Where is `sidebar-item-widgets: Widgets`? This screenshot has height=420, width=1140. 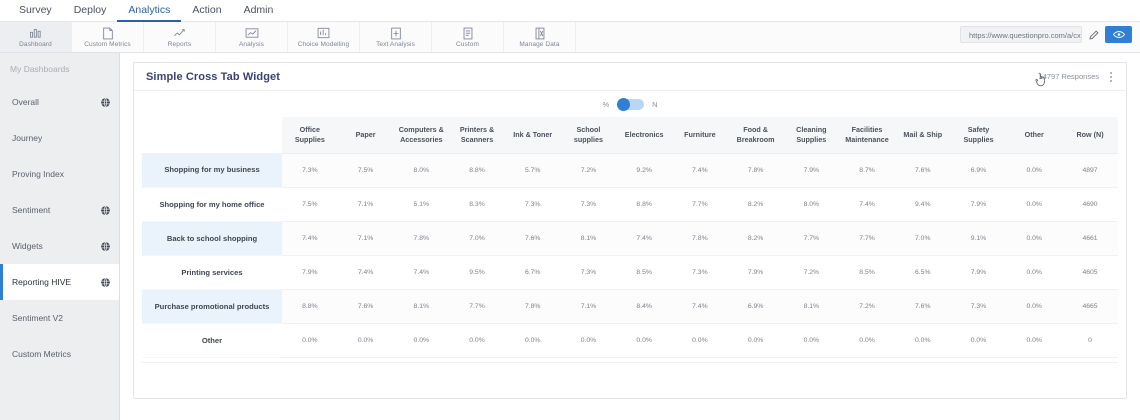
sidebar-item-widgets: Widgets is located at coordinates (59, 246).